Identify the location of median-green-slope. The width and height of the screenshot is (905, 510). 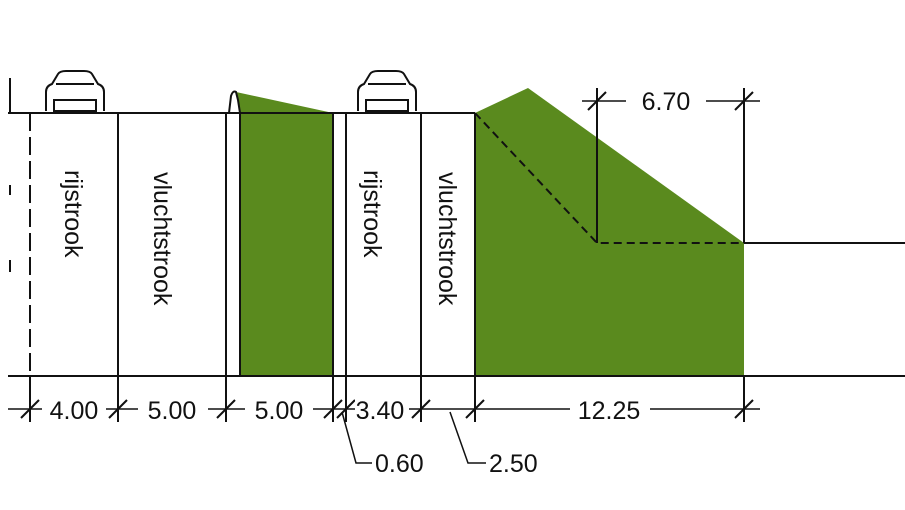
(284, 102).